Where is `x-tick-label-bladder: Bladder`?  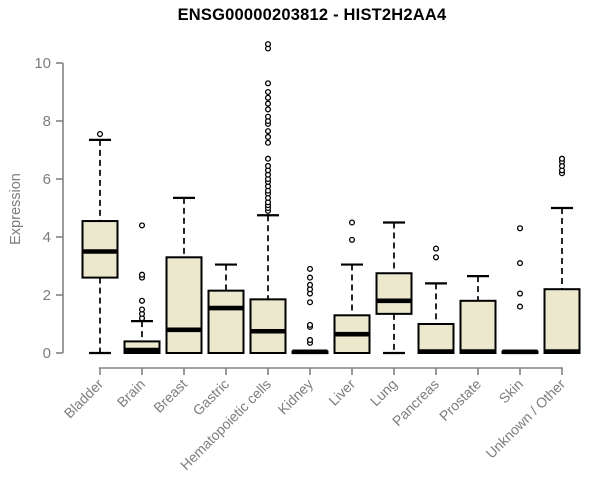 x-tick-label-bladder: Bladder is located at coordinates (84, 399).